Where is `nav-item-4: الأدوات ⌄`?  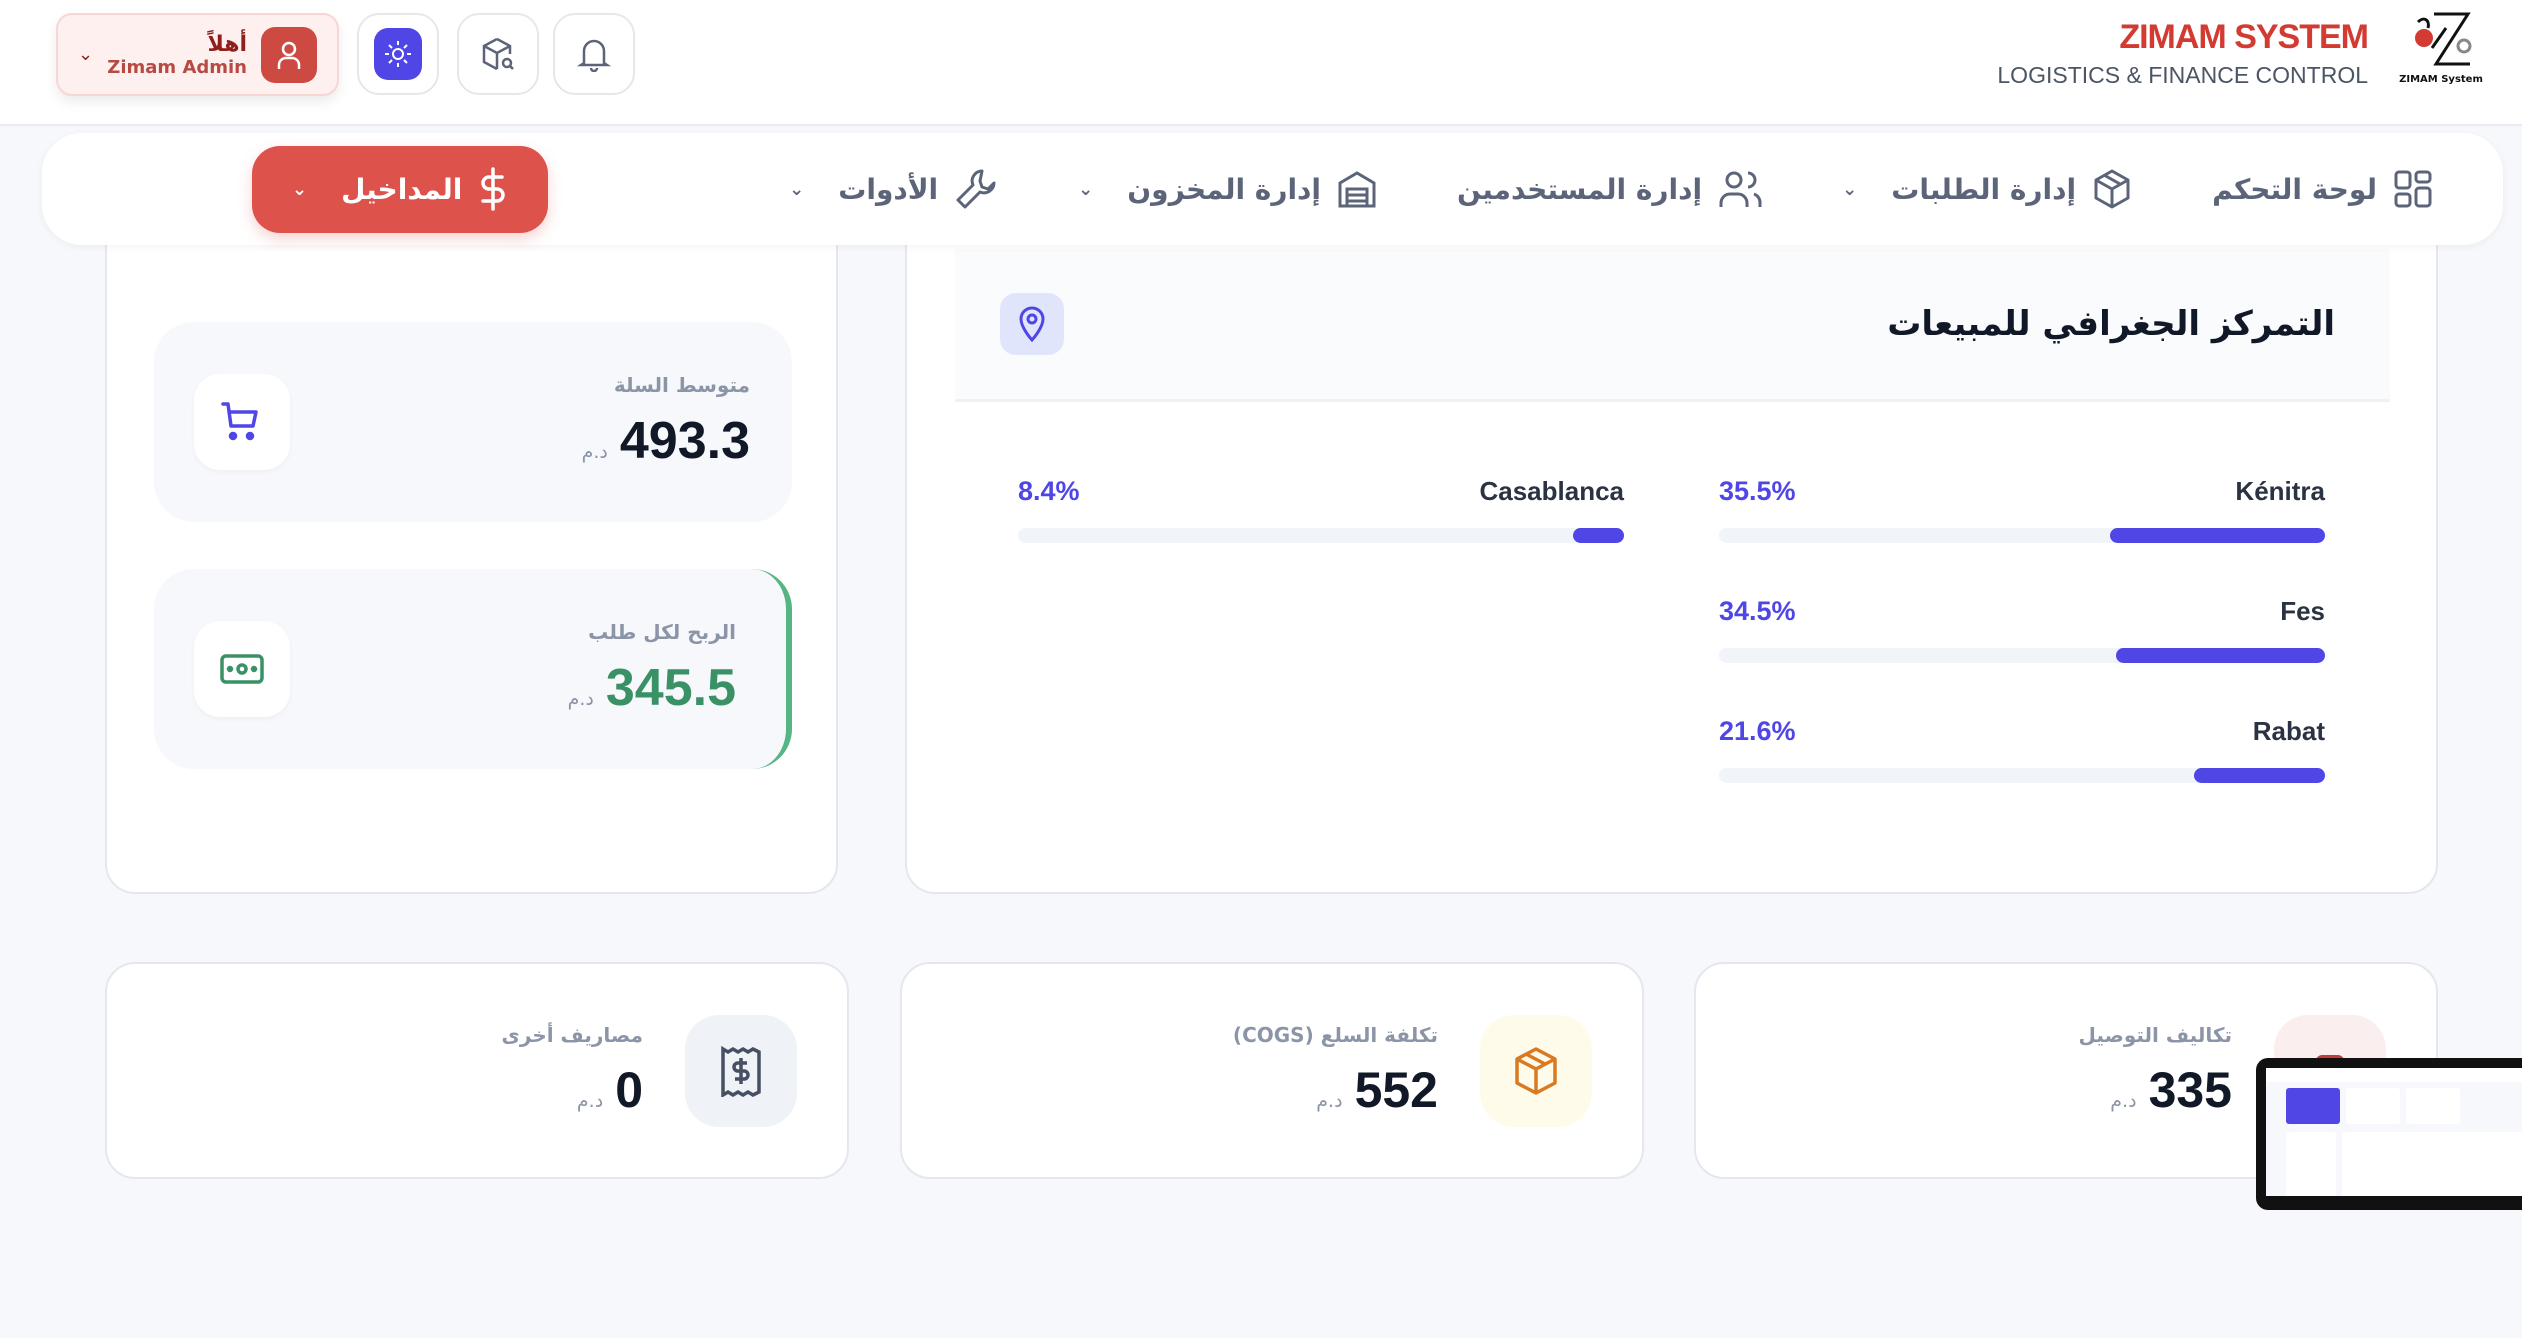 nav-item-4: الأدوات ⌄ is located at coordinates (893, 189).